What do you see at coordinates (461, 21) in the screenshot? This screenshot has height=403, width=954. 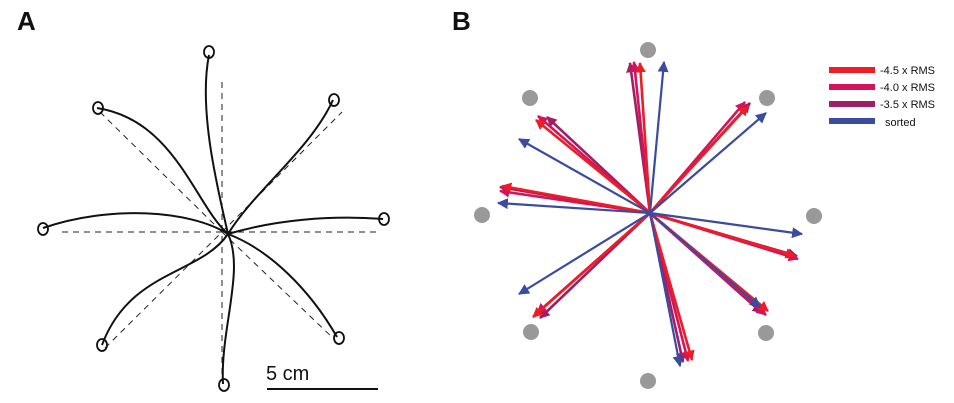 I see `panel-b-letter: B` at bounding box center [461, 21].